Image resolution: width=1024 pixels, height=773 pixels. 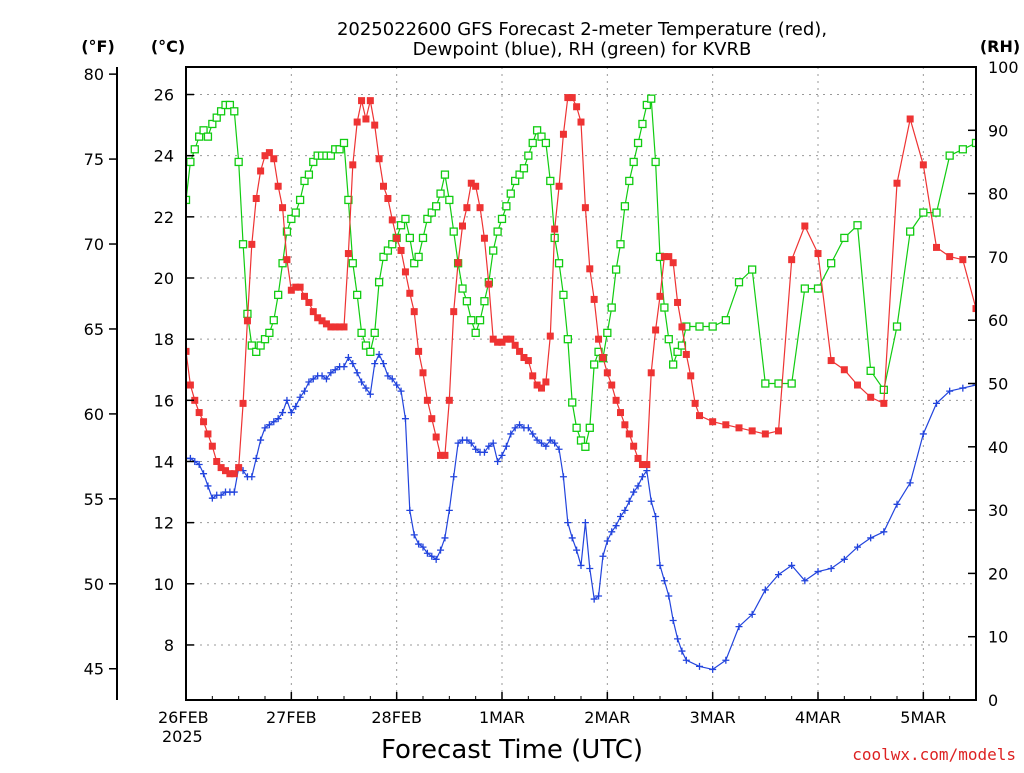 I want to click on rh-tick-label: 60, so click(x=998, y=320).